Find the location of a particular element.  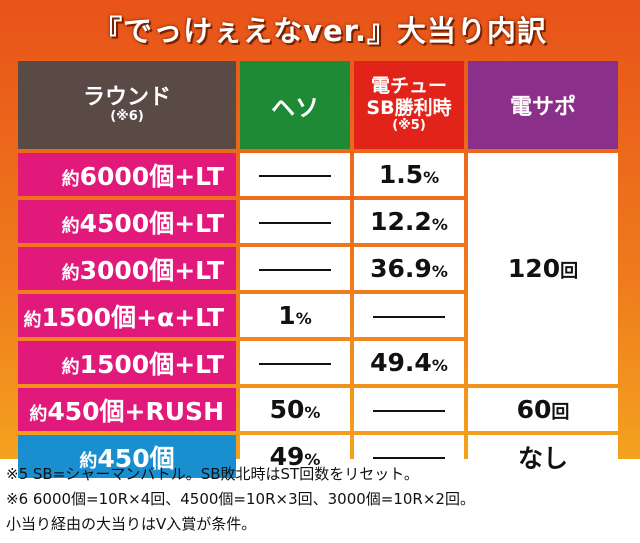

header-heso: ヘソ is located at coordinates (295, 105).